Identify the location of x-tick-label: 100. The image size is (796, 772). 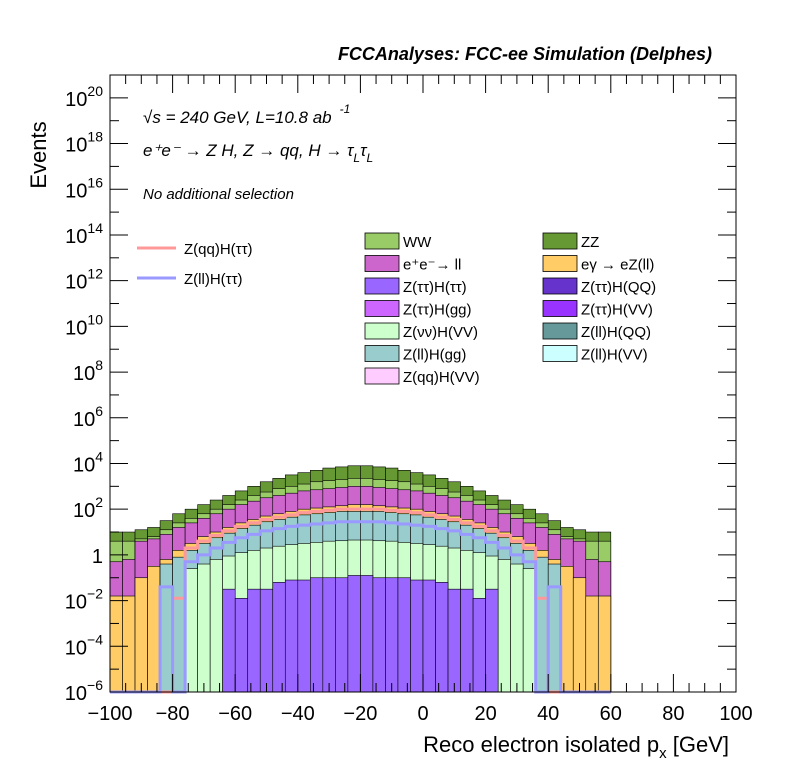
(735, 714).